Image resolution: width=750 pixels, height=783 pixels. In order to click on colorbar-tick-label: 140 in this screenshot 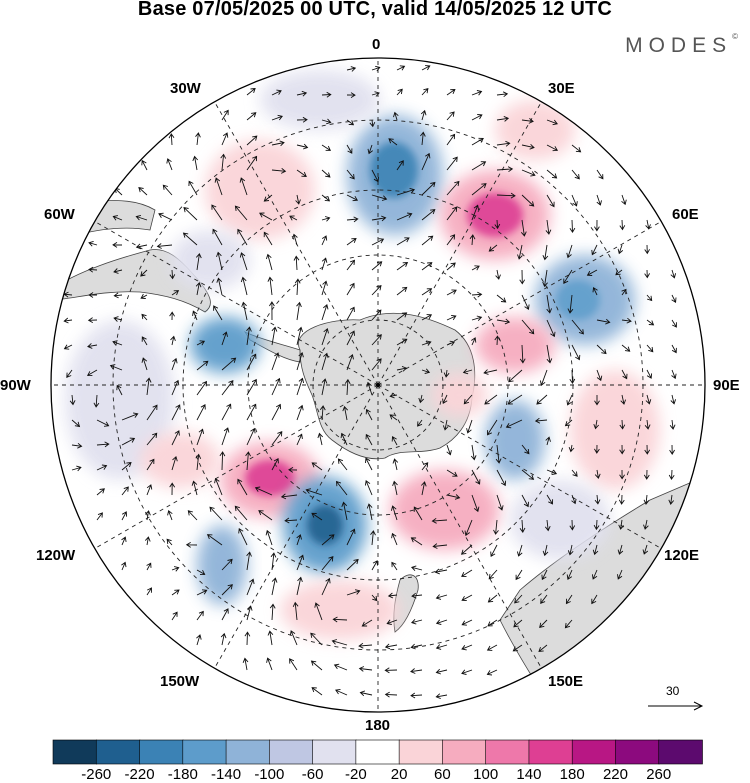, I will do `click(529, 774)`.